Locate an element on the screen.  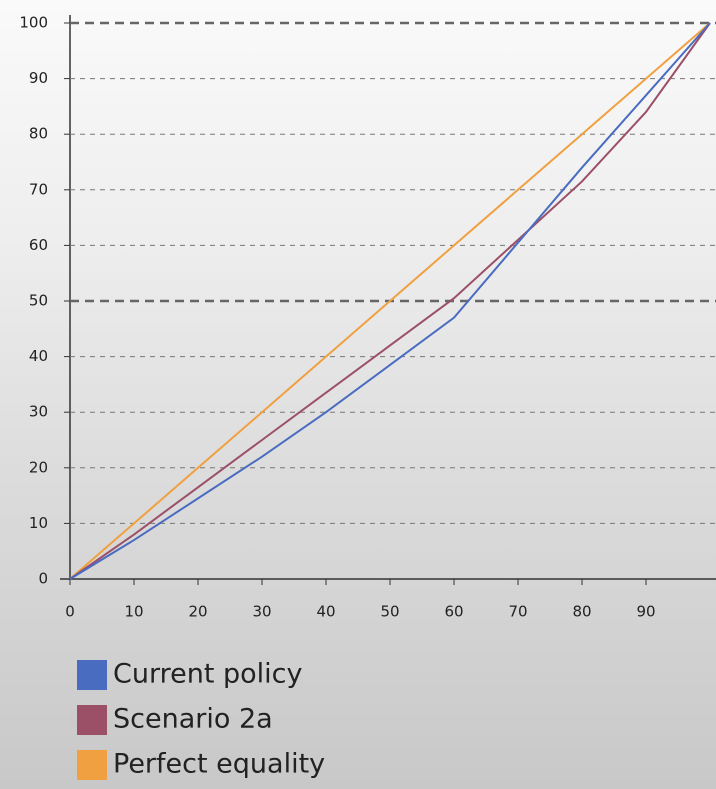
x-tick-label: 20 is located at coordinates (197, 612).